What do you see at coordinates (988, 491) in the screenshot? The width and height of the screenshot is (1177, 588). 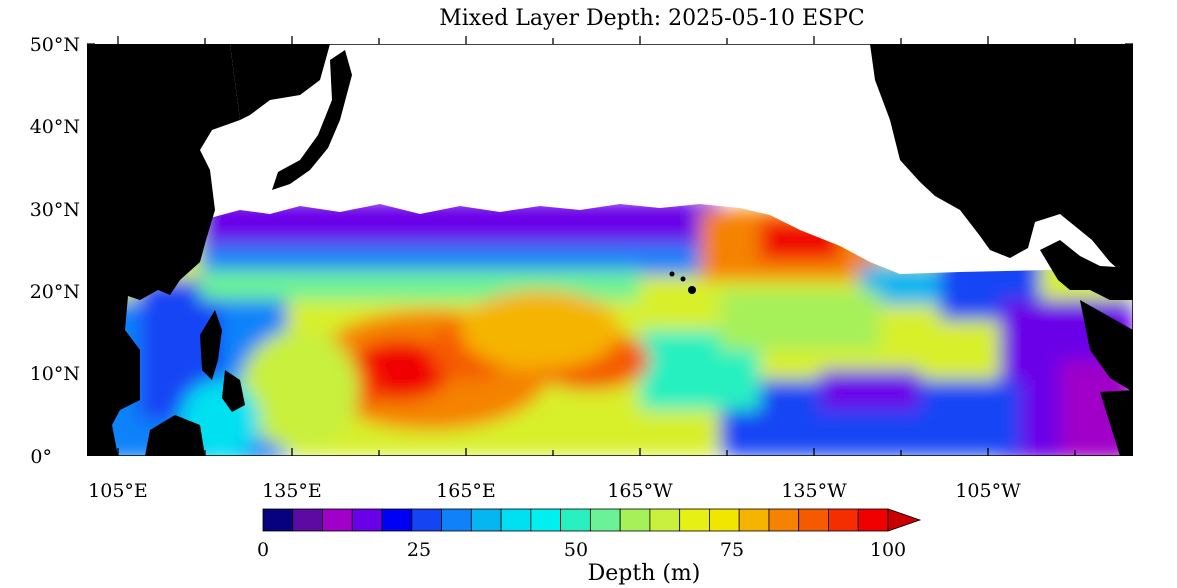 I see `lon-label: 105°W` at bounding box center [988, 491].